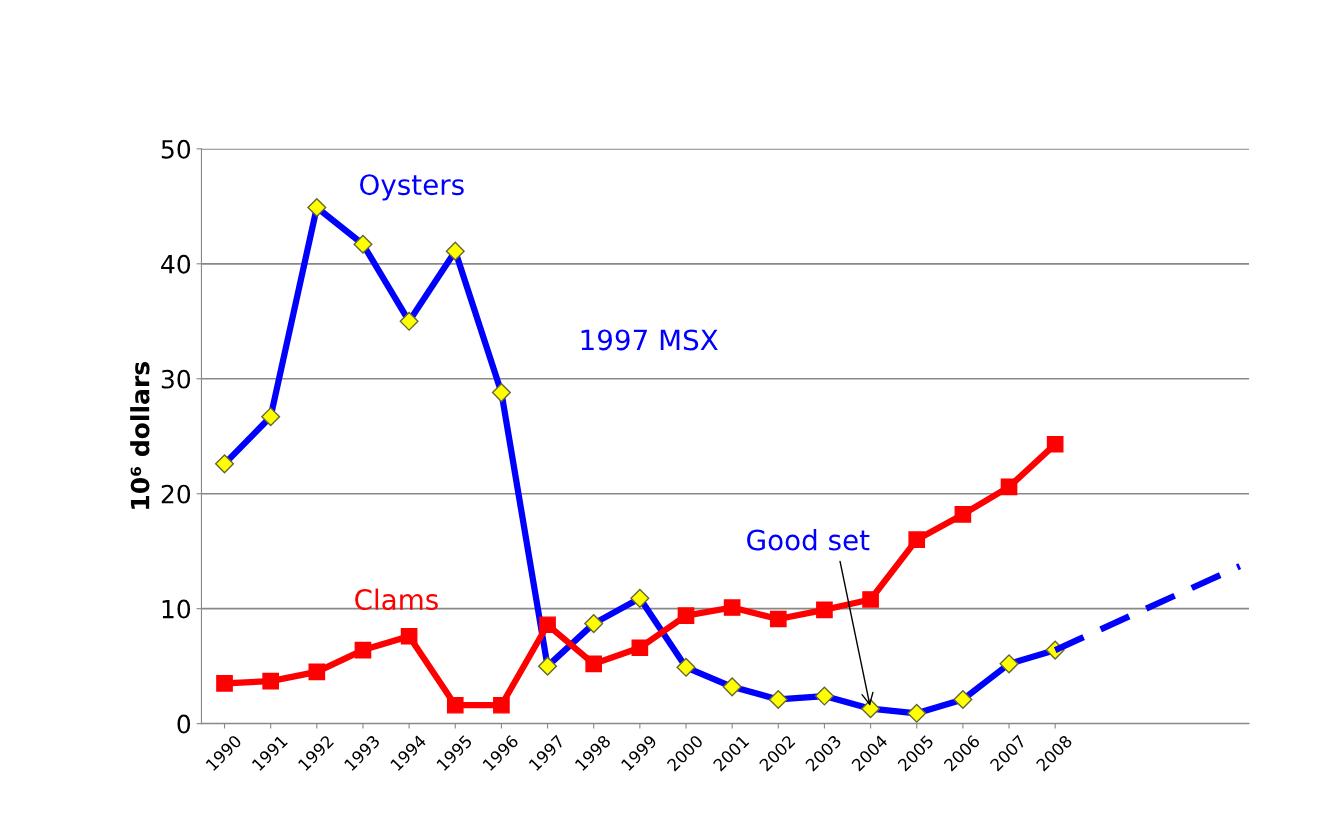 This screenshot has width=1343, height=827. Describe the element at coordinates (396, 599) in the screenshot. I see `annotation: Clams` at that location.